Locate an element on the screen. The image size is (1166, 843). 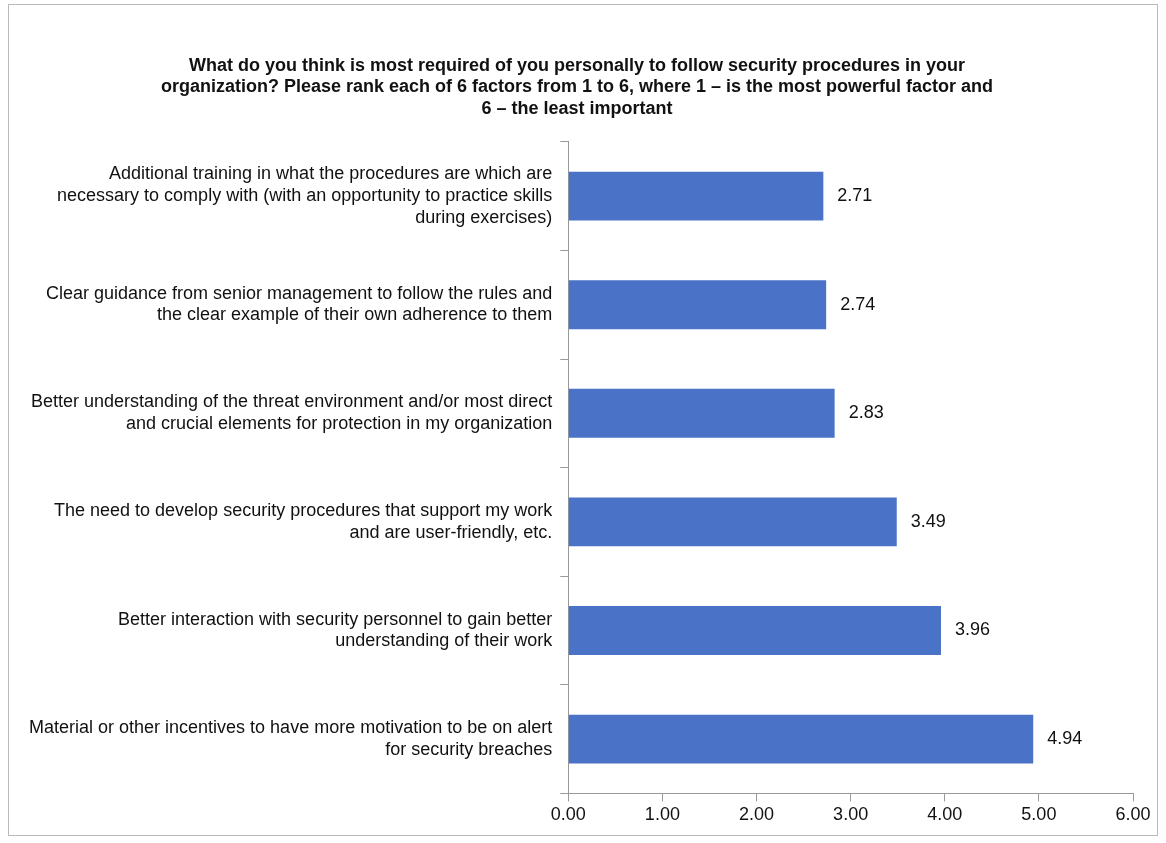
x-tick-label: 4.00 is located at coordinates (945, 814).